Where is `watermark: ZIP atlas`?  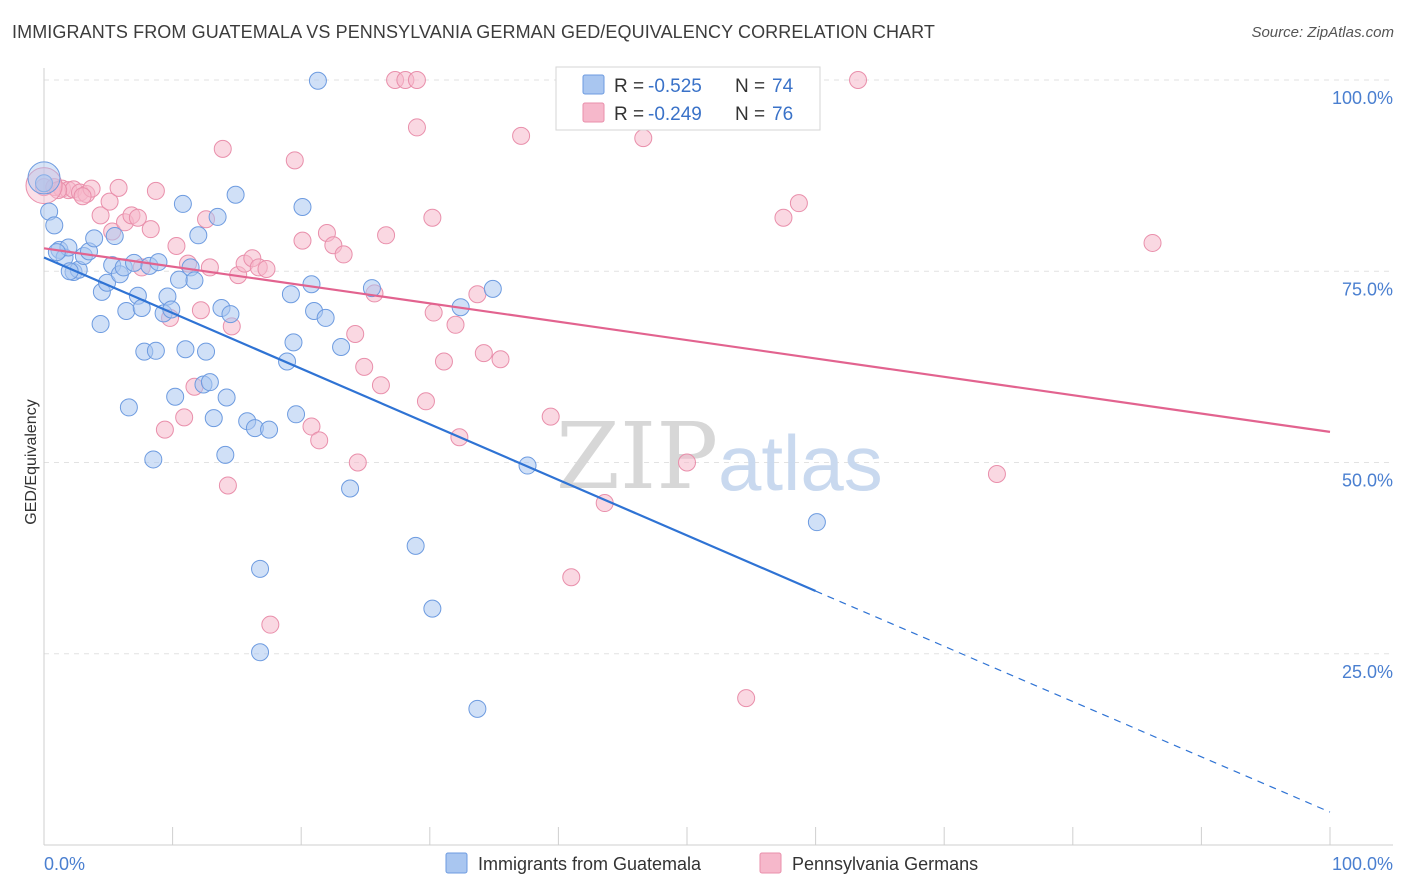
watermark: ZIP atlas is located at coordinates (719, 456).